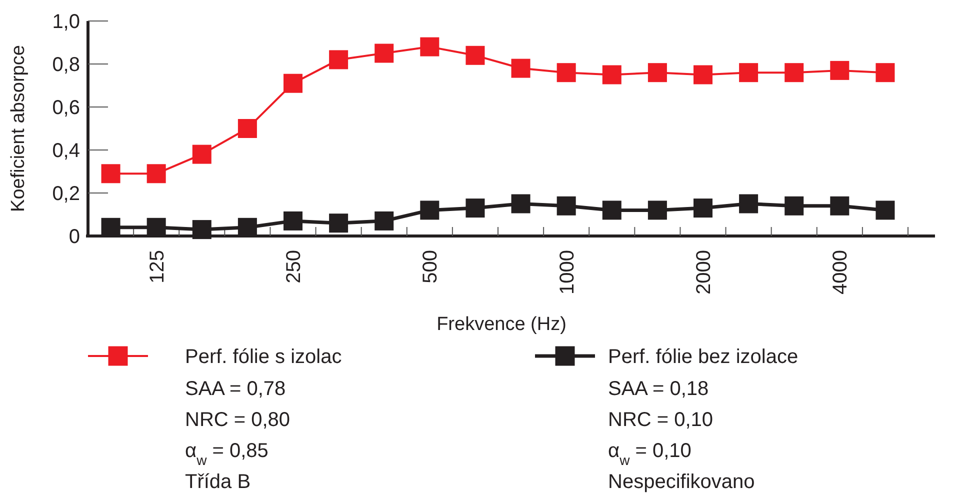 This screenshot has width=959, height=501. I want to click on y-axis-title: Koeficient absorpce, so click(18, 128).